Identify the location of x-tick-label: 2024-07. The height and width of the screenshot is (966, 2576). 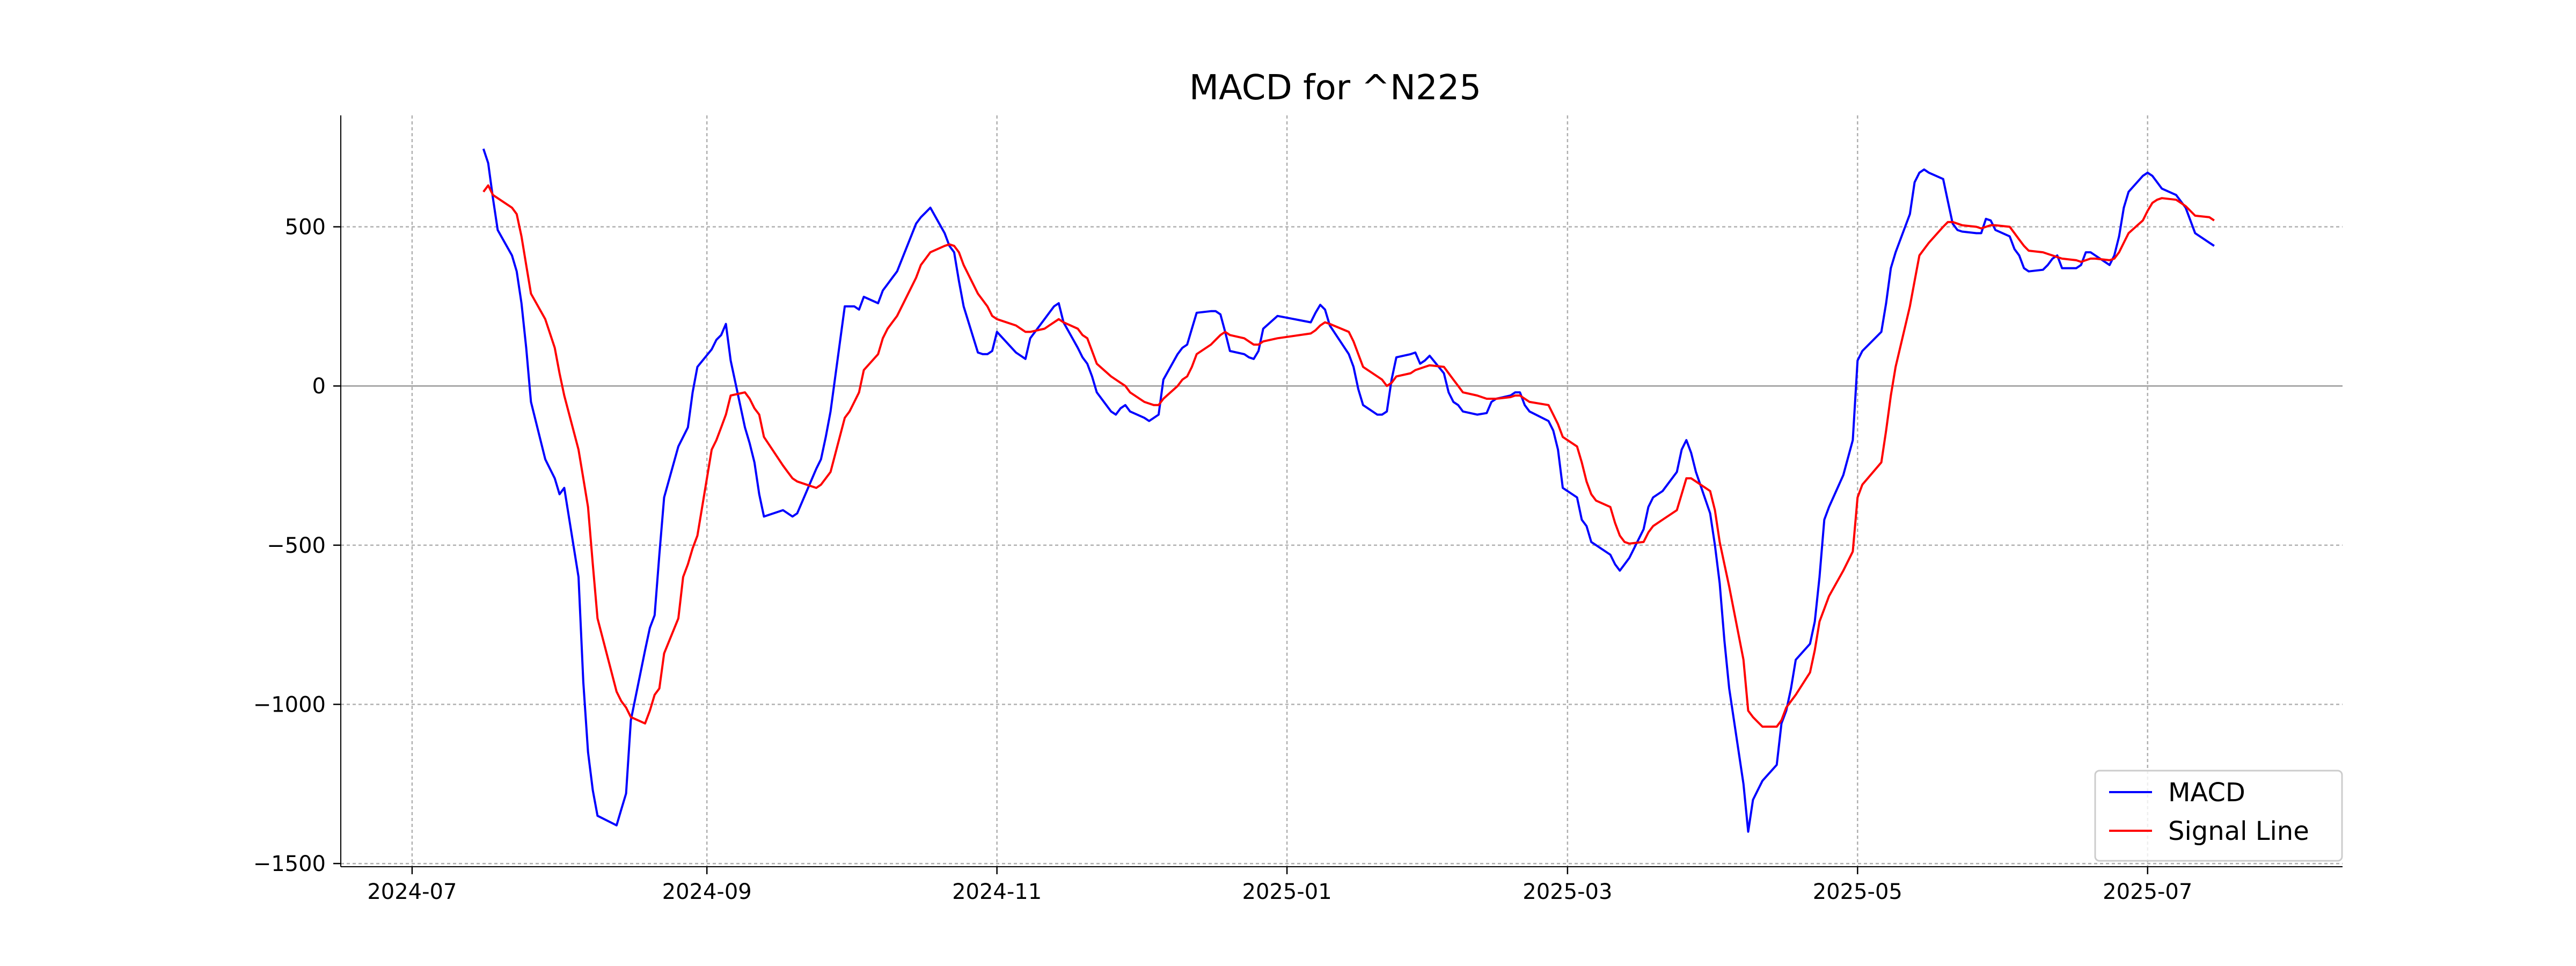
(412, 892).